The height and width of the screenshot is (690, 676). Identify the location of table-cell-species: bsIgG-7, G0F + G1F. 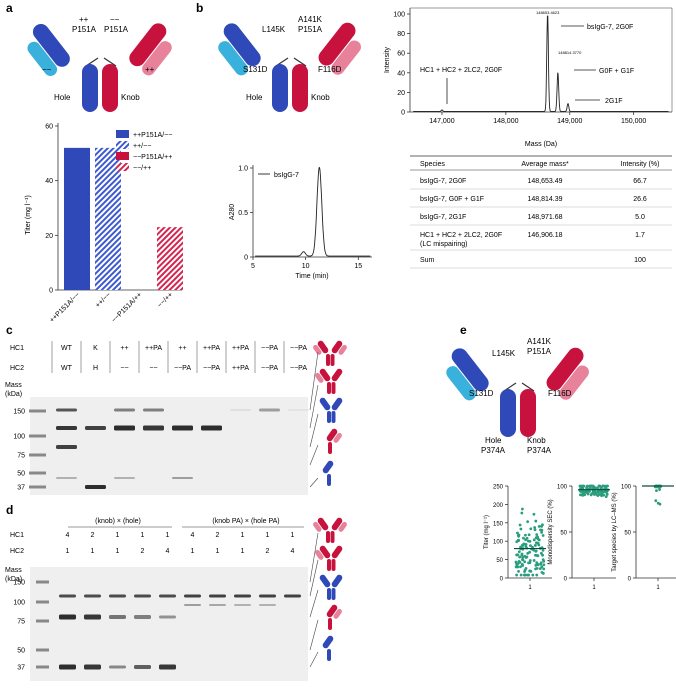
(452, 199).